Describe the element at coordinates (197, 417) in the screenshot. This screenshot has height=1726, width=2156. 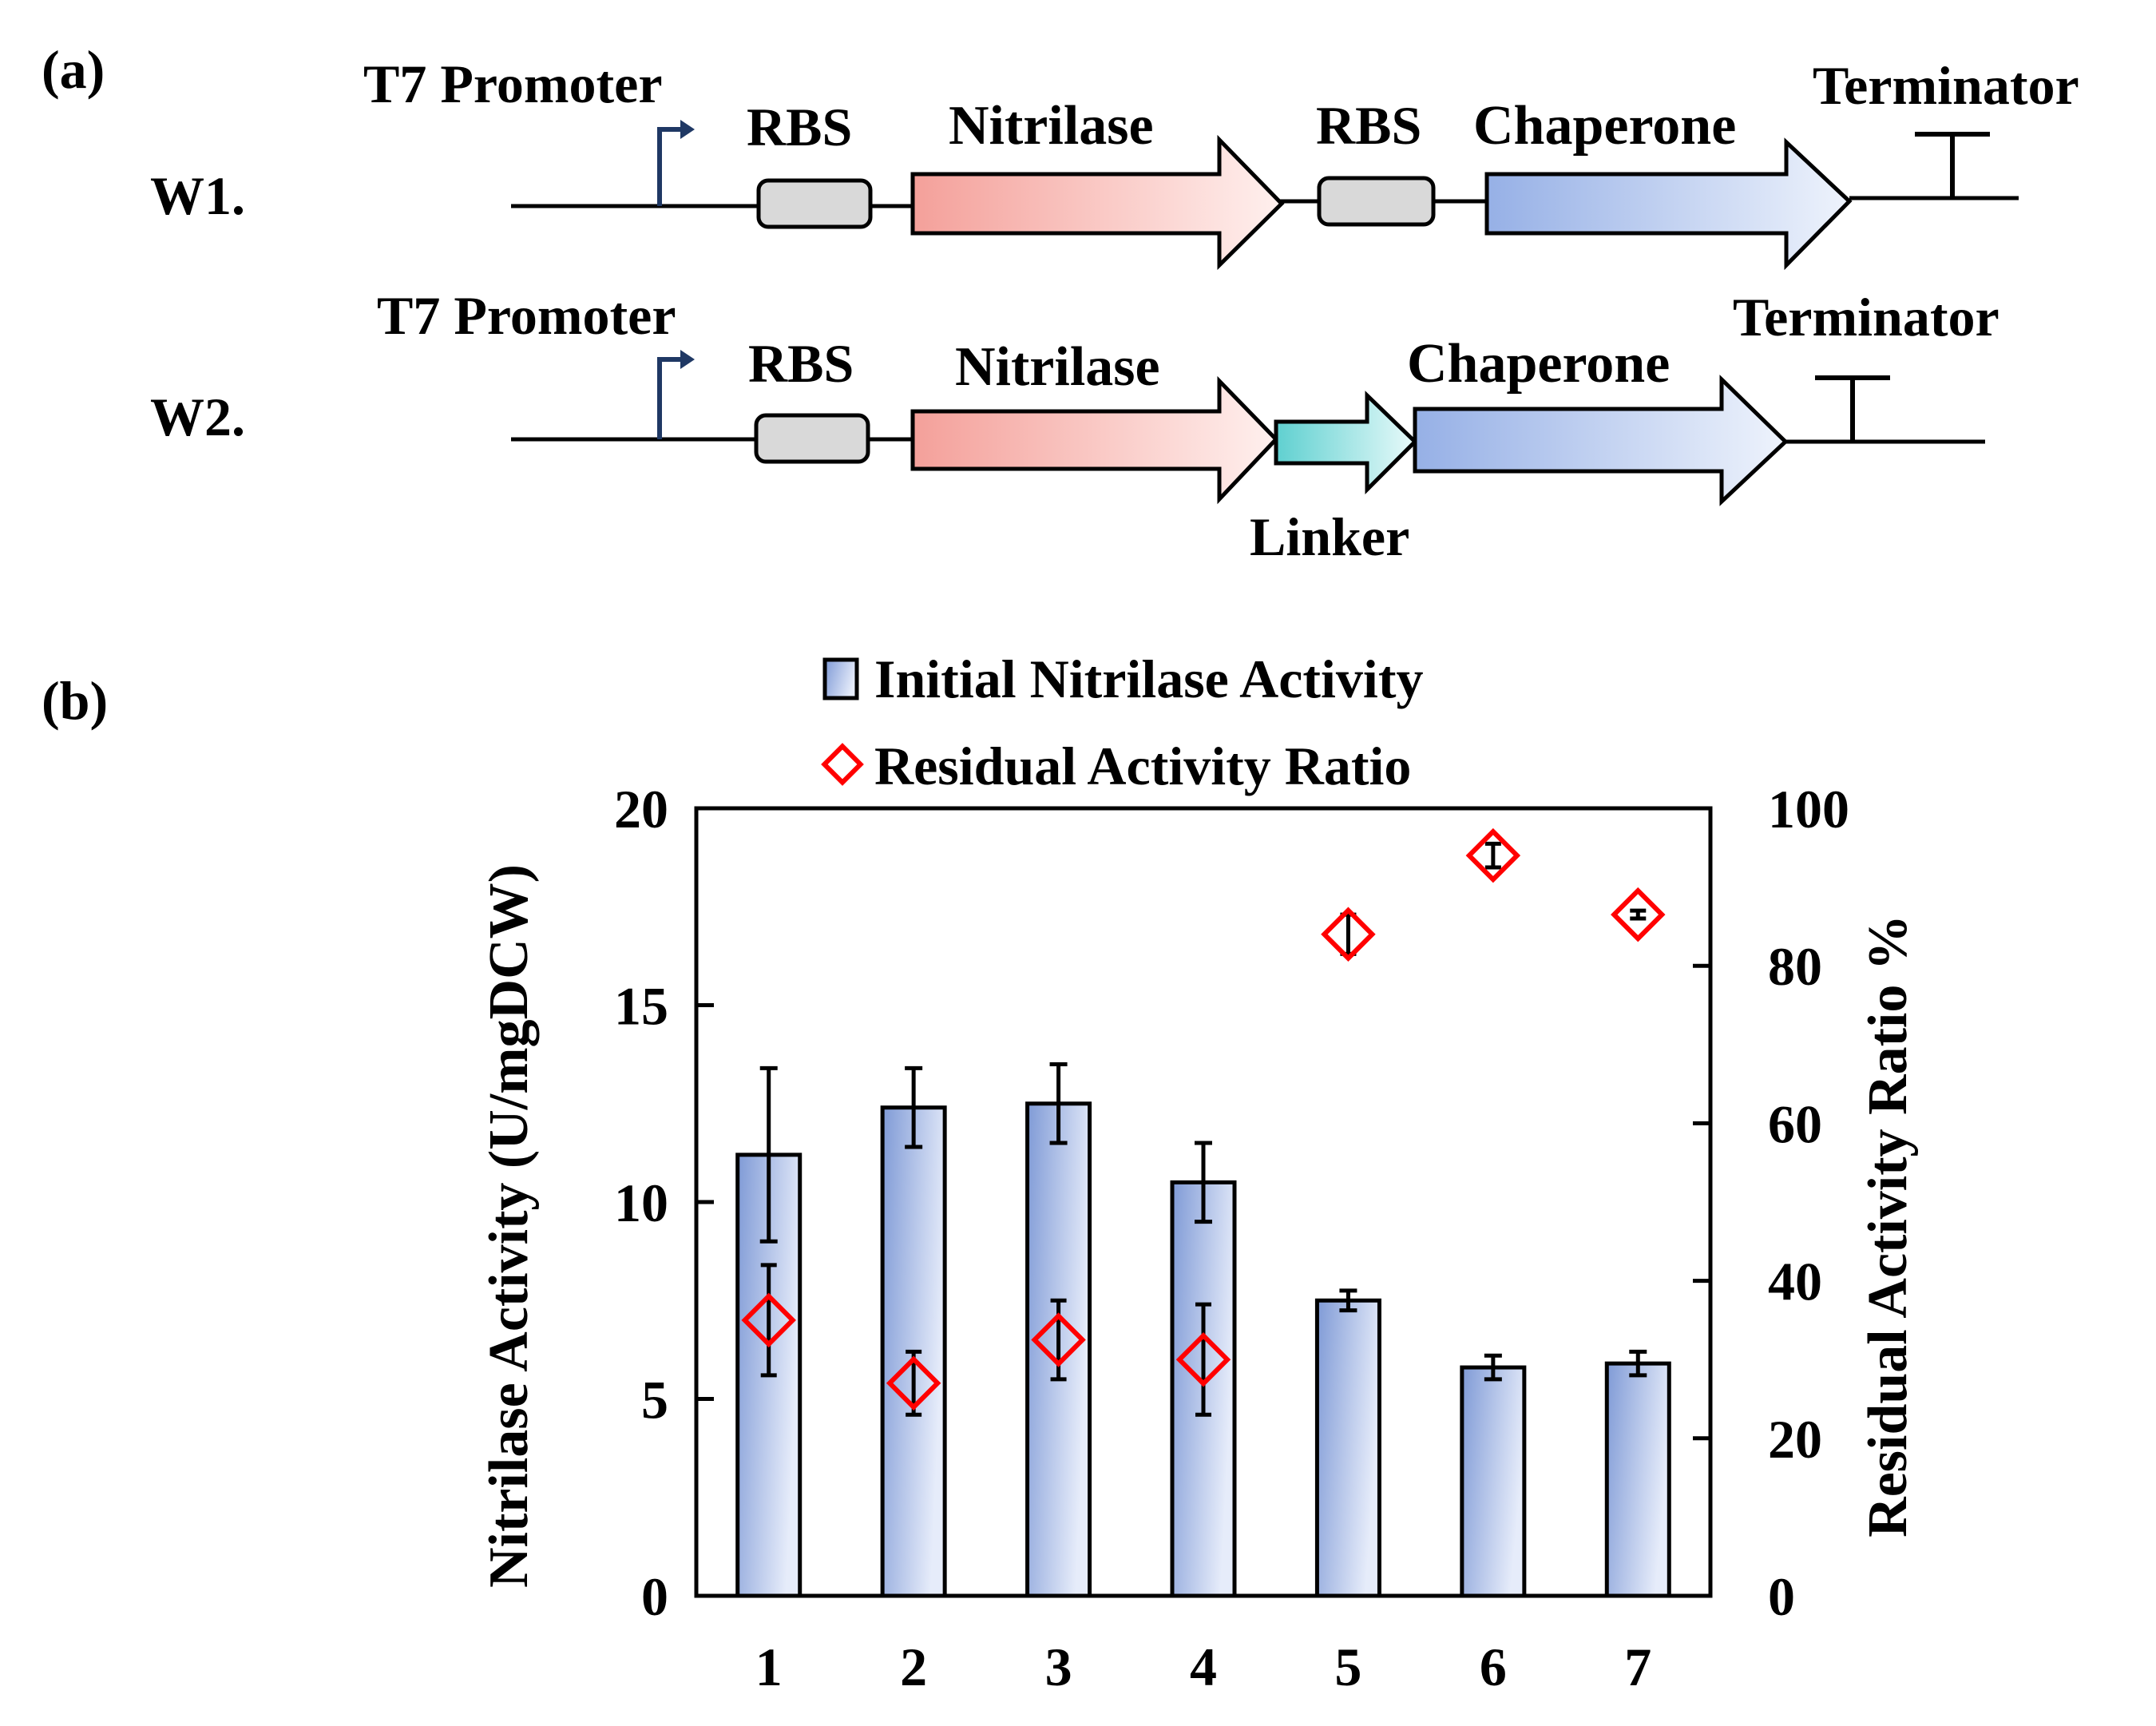
I see `construct-name: W2.` at that location.